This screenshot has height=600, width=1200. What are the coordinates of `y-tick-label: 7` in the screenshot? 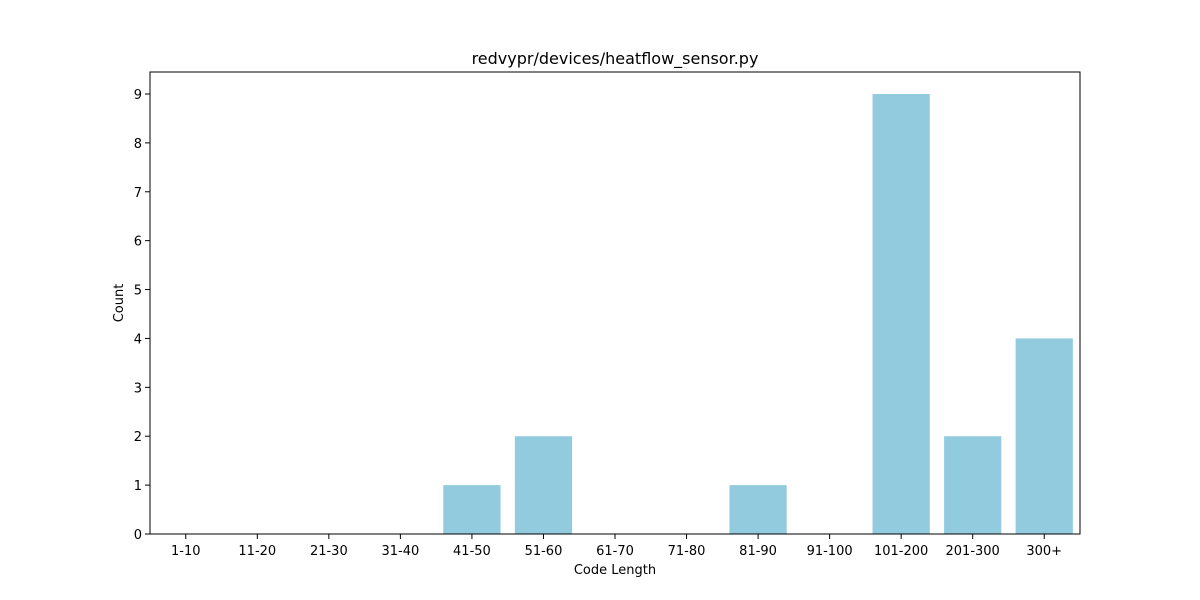 It's located at (138, 193).